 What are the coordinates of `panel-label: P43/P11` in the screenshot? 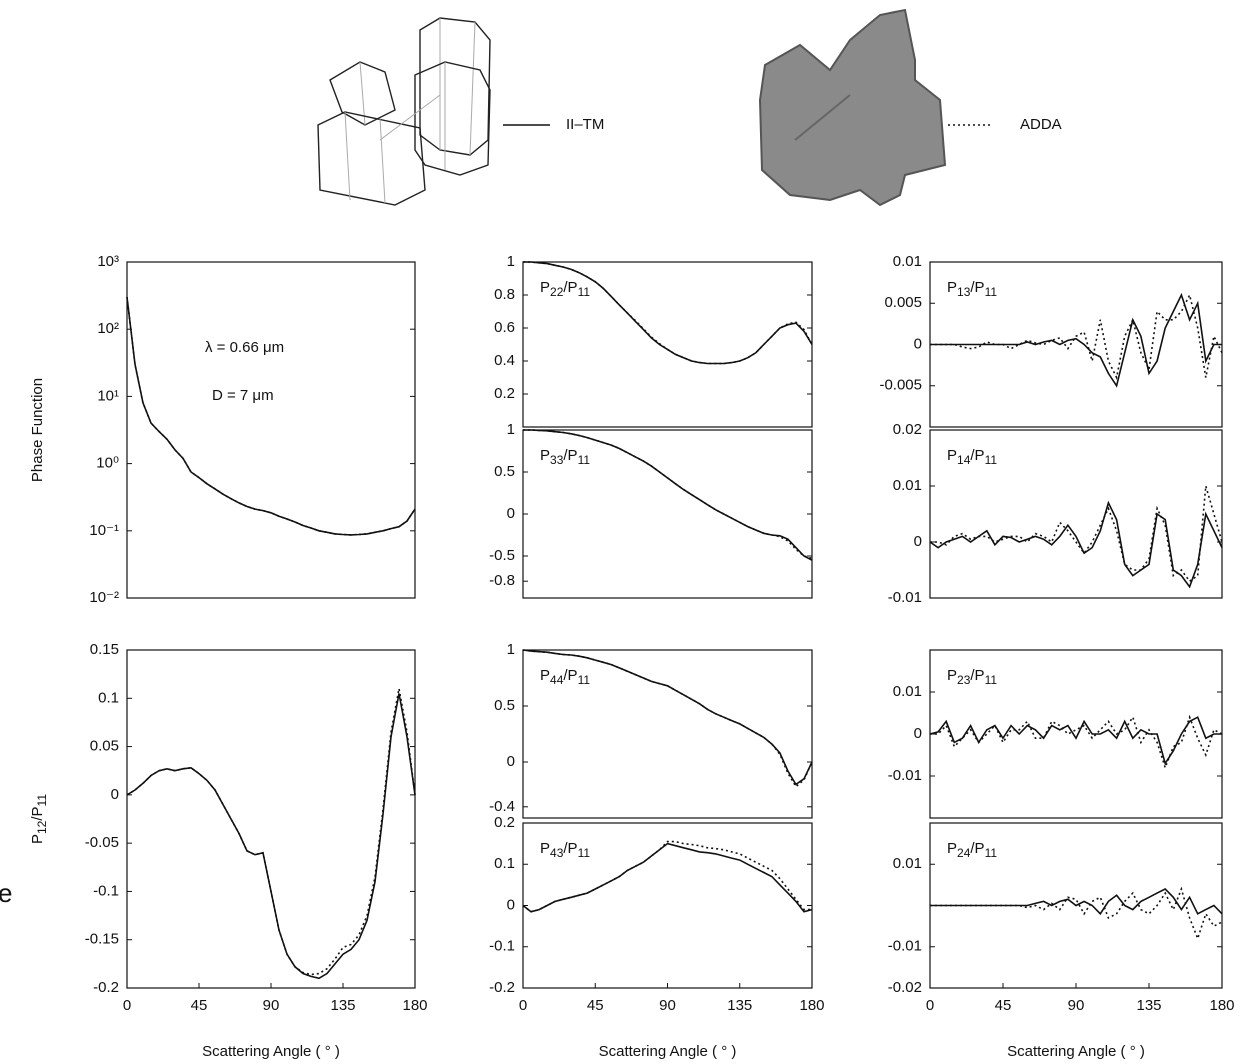 It's located at (565, 850).